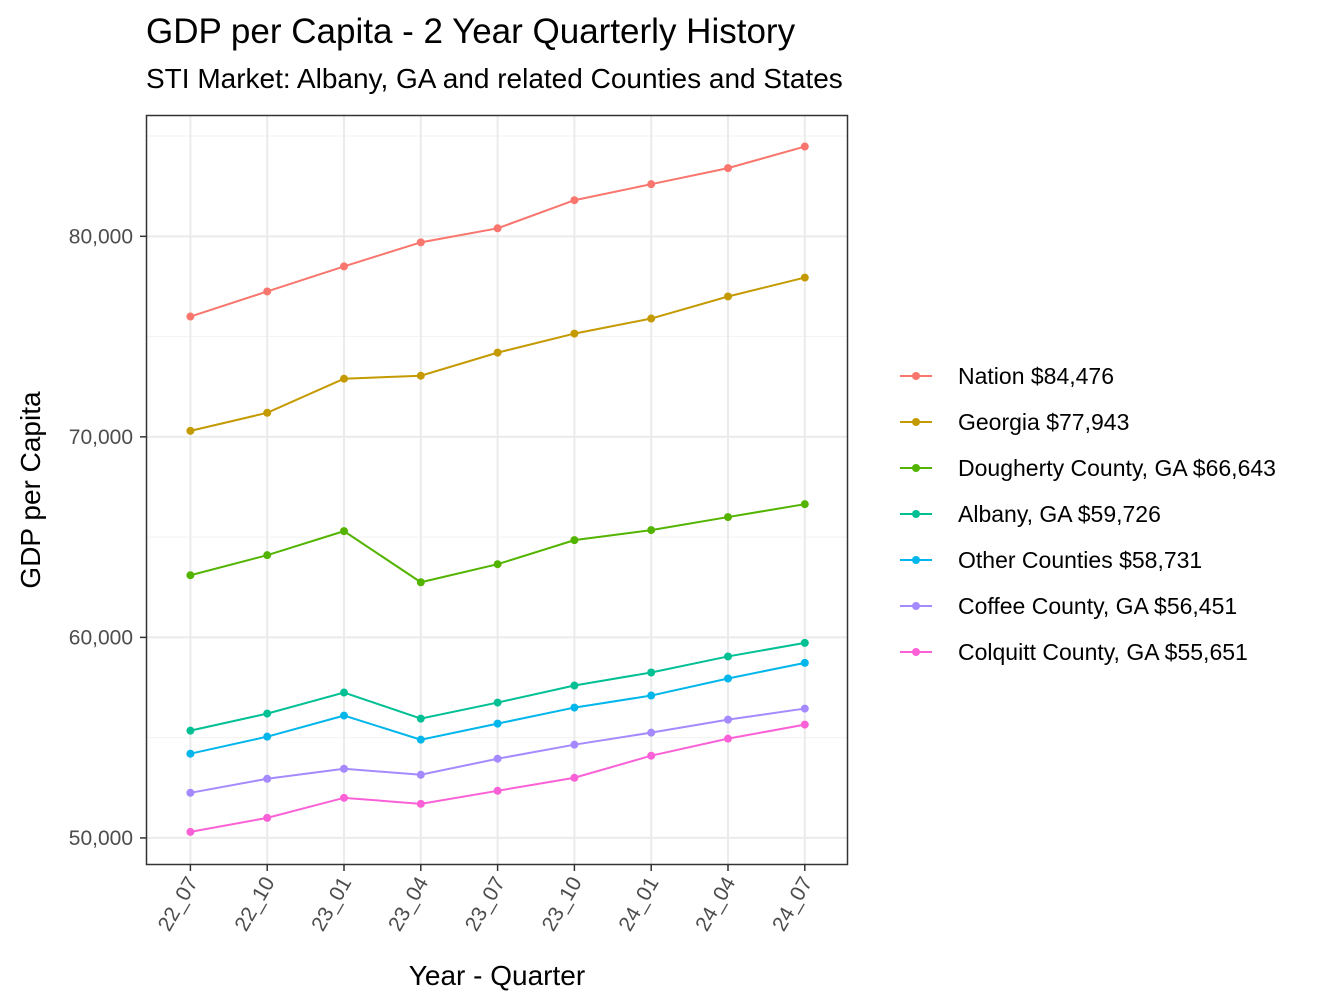 Image resolution: width=1344 pixels, height=1008 pixels. Describe the element at coordinates (254, 904) in the screenshot. I see `x-tick-label: 22_10` at that location.